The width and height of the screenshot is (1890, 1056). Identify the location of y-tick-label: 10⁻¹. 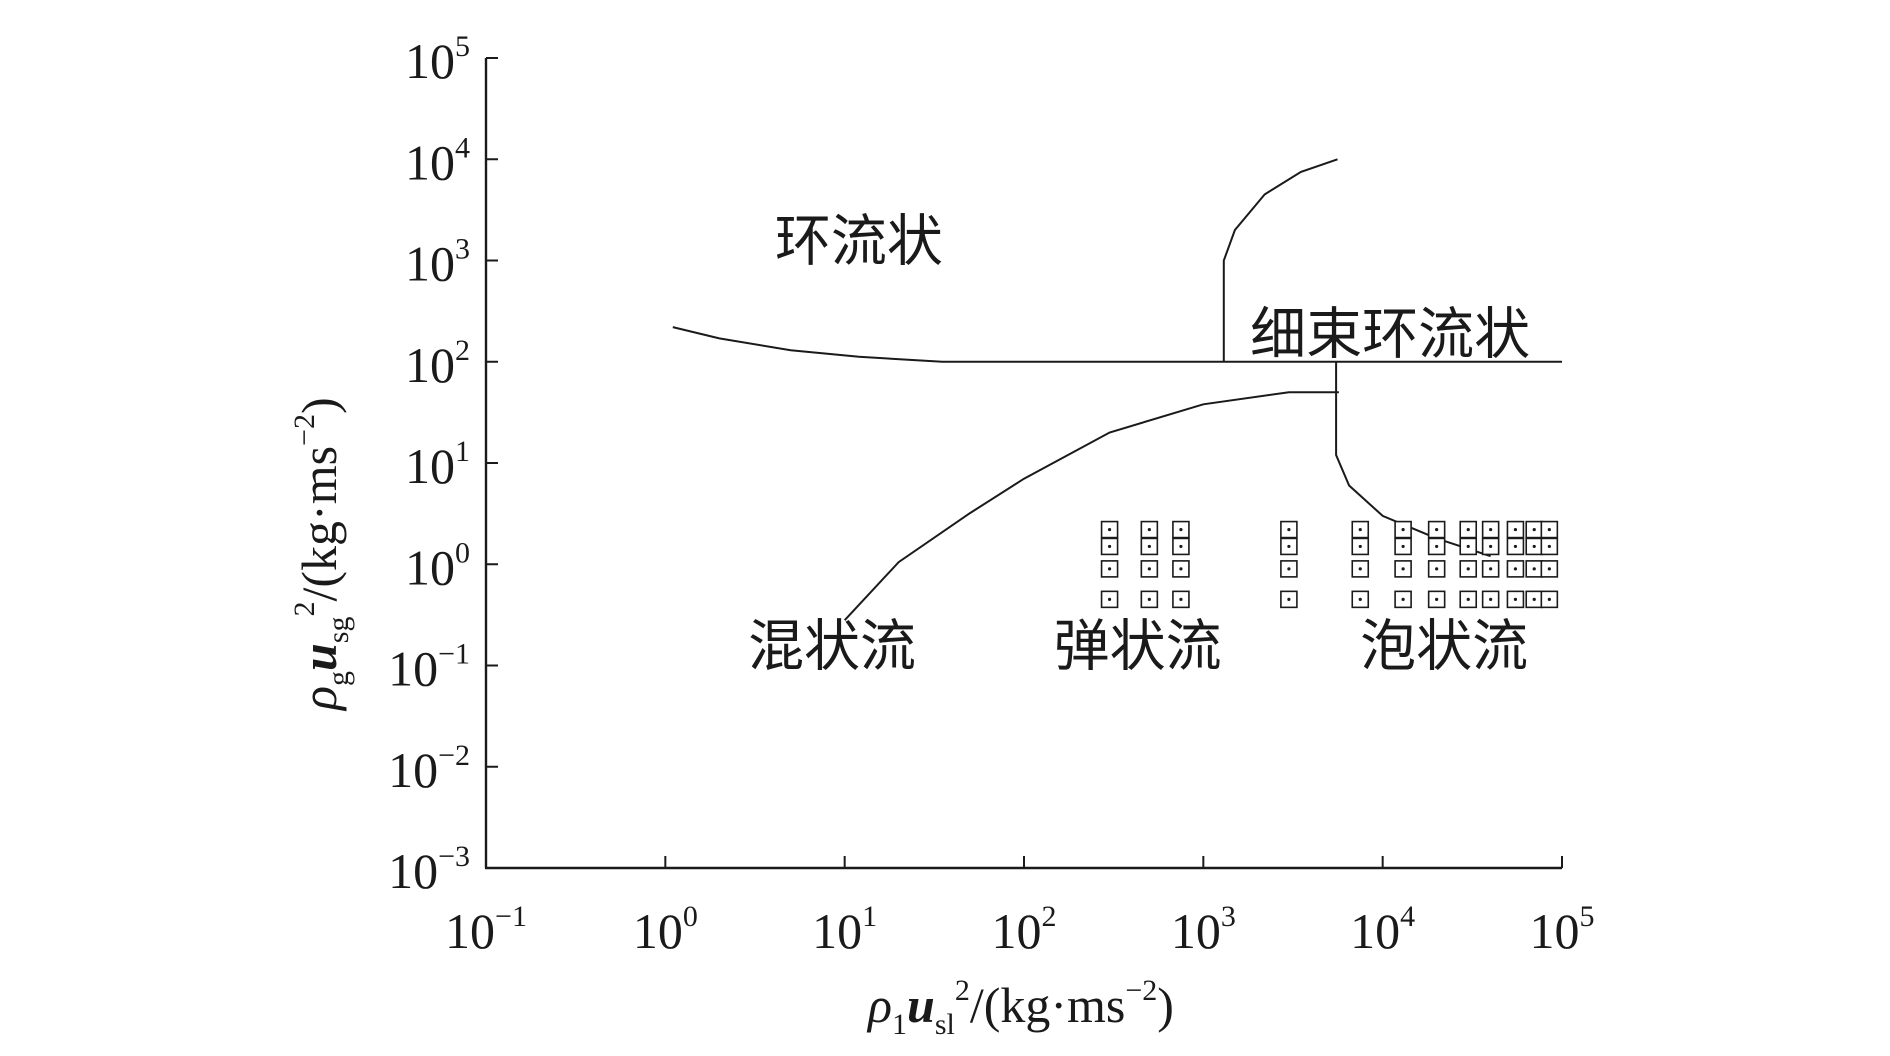
(429, 667).